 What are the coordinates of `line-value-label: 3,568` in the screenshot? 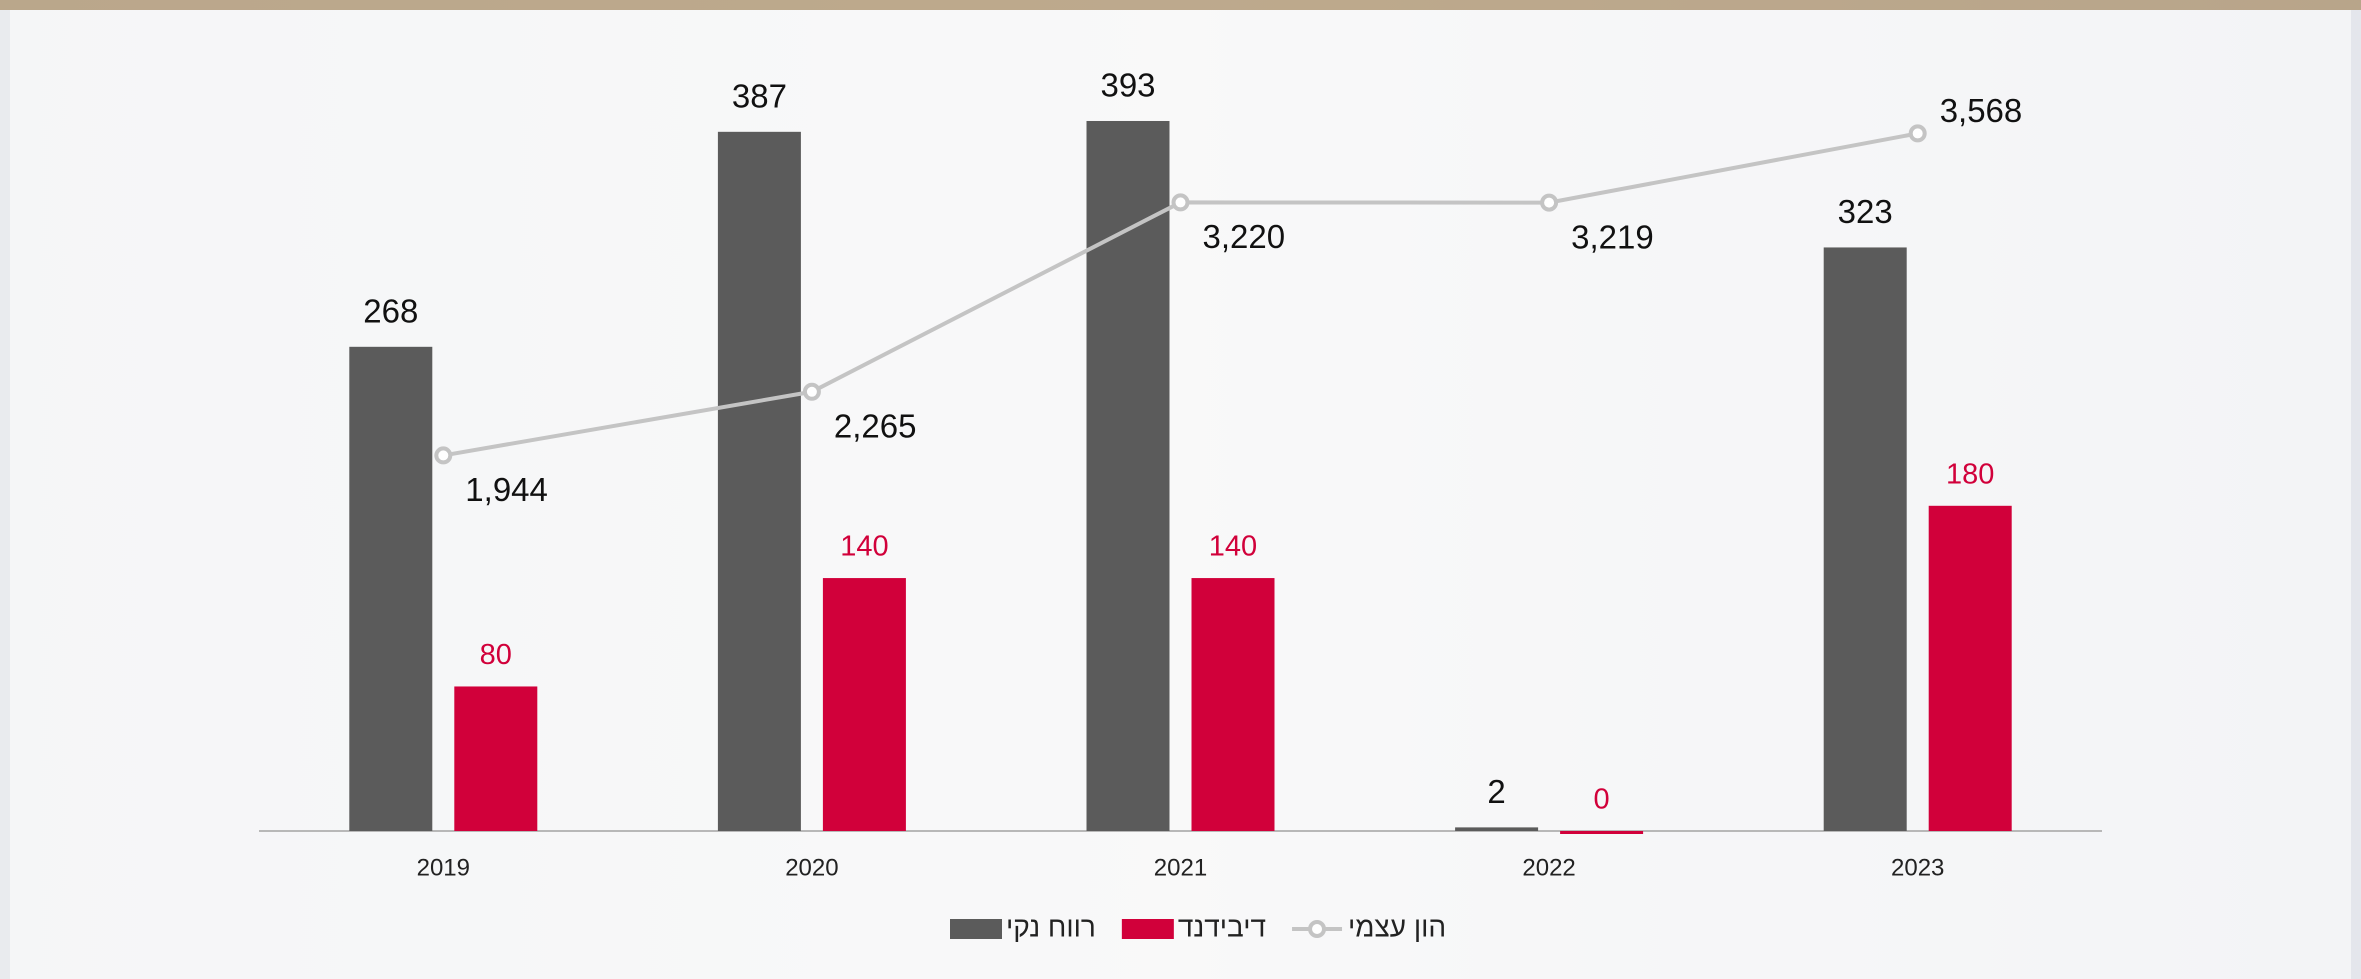 It's located at (1981, 110).